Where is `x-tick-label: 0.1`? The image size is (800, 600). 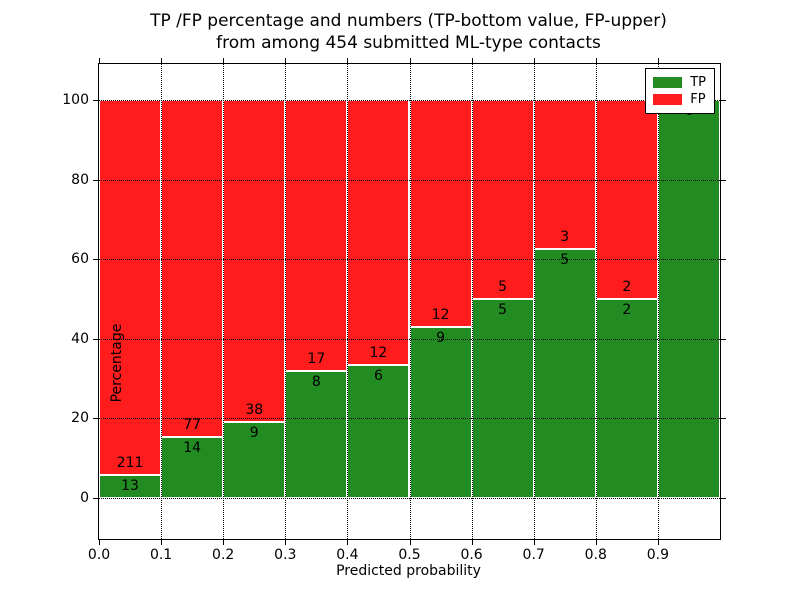
x-tick-label: 0.1 is located at coordinates (161, 555).